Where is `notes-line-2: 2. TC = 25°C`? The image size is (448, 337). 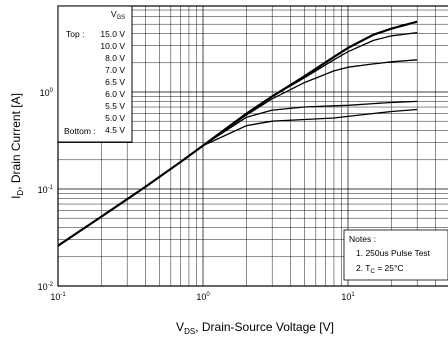
notes-line-2: 2. TC = 25°C is located at coordinates (380, 269).